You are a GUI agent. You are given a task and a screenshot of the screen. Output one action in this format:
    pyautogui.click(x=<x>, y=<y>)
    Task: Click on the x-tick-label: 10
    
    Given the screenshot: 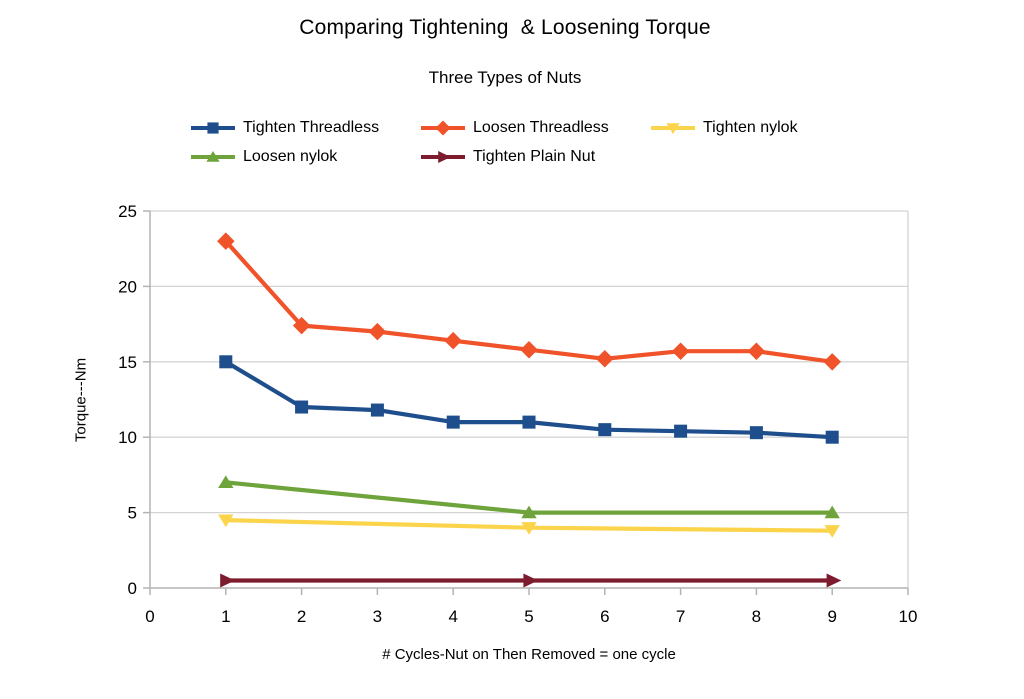 What is the action you would take?
    pyautogui.click(x=908, y=616)
    